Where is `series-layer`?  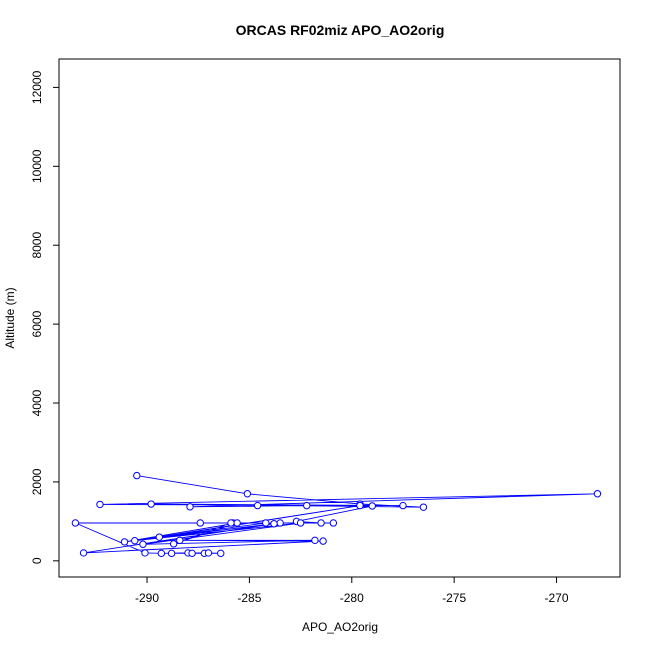
series-layer is located at coordinates (336, 514).